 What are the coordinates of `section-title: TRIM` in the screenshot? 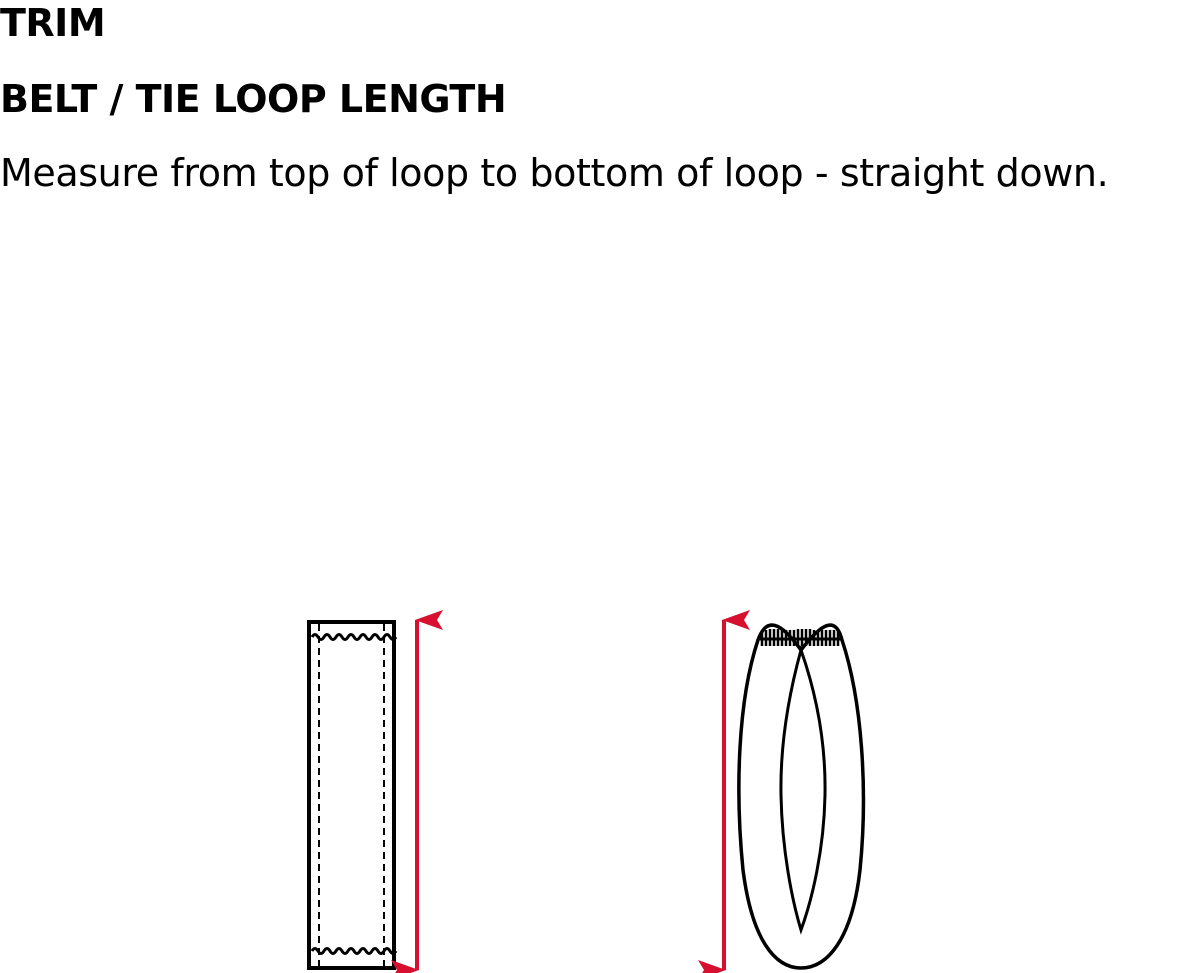 It's located at (53, 23).